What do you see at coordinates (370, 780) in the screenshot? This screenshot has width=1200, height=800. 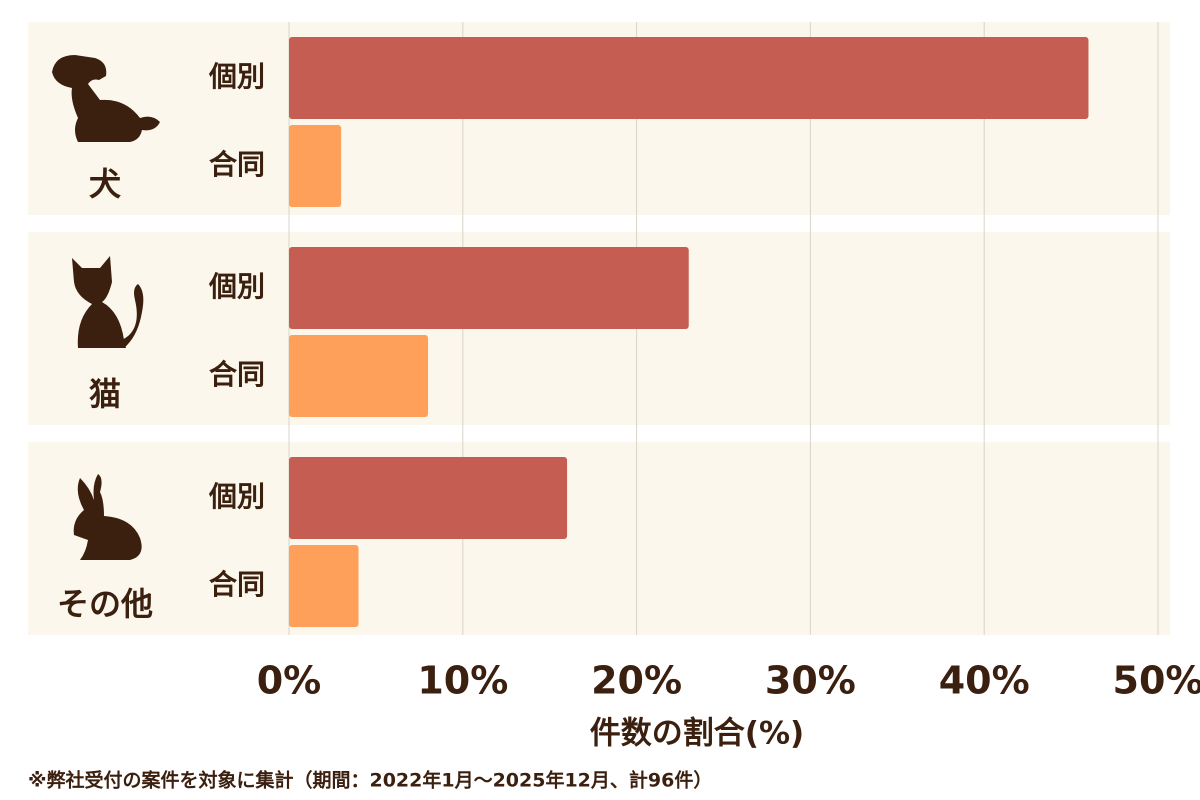 I see `footnote: ※弊社受付の案件を対象に集計（期間：2022年1月～2025年12月、計96件）` at bounding box center [370, 780].